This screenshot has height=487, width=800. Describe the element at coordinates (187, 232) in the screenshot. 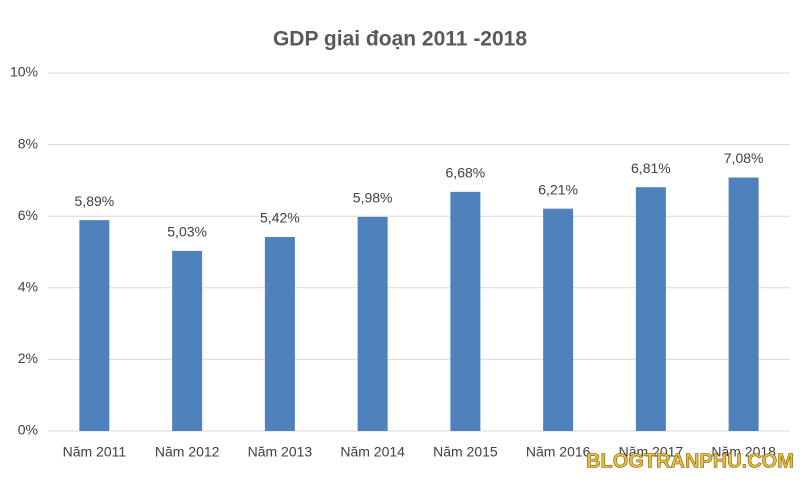

I see `value-label: 5,03%` at that location.